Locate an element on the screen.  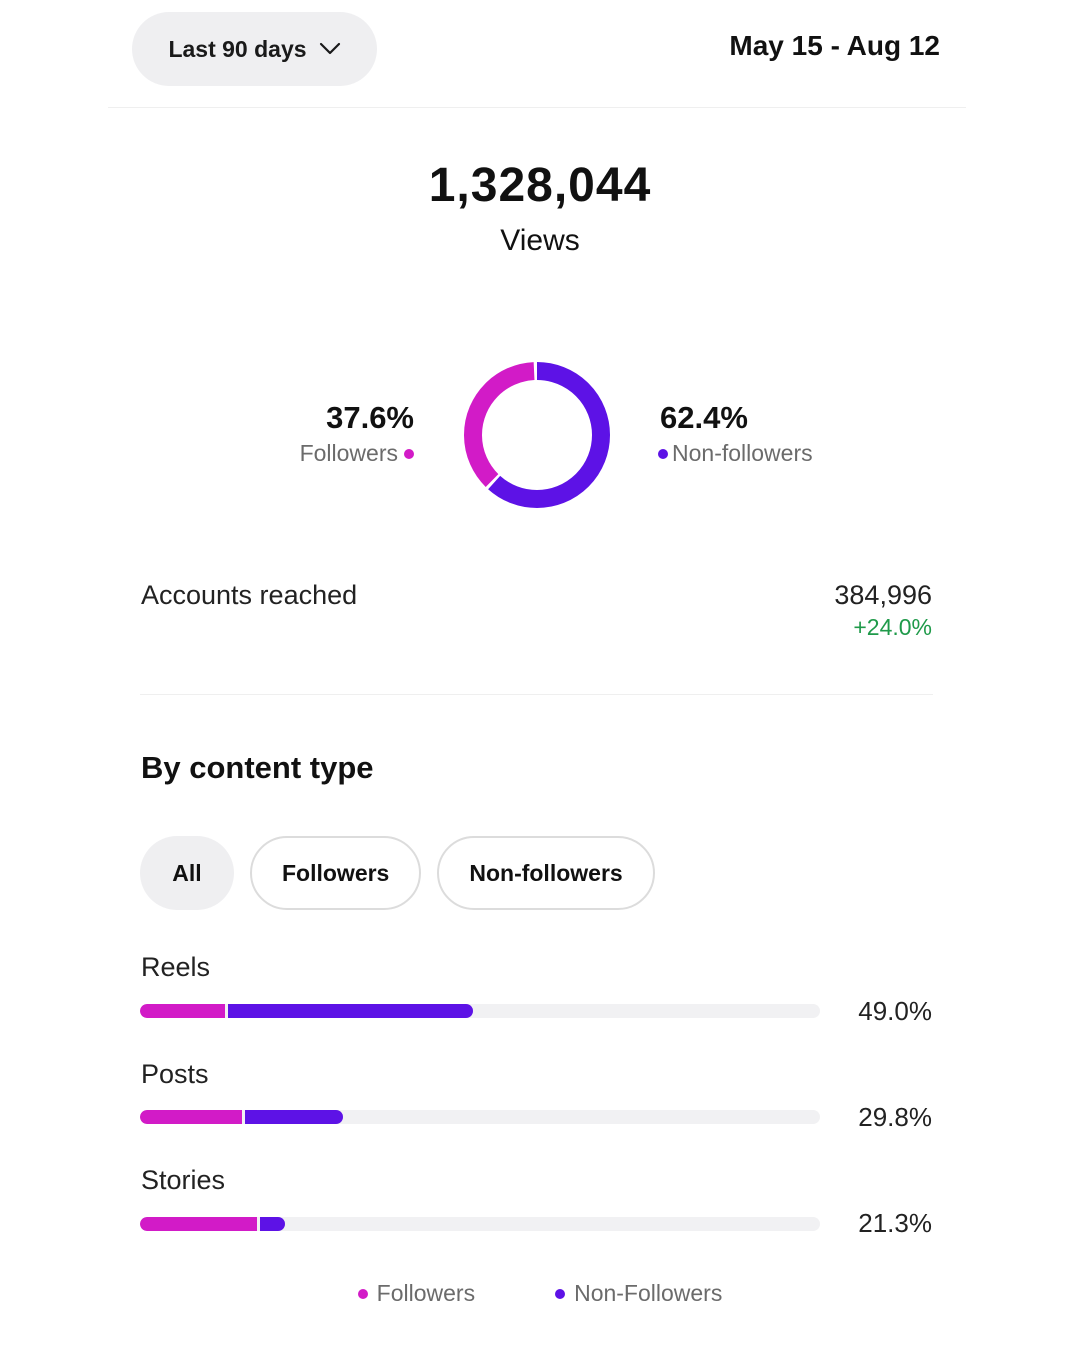
views-total: 1,328,044 is located at coordinates (540, 185).